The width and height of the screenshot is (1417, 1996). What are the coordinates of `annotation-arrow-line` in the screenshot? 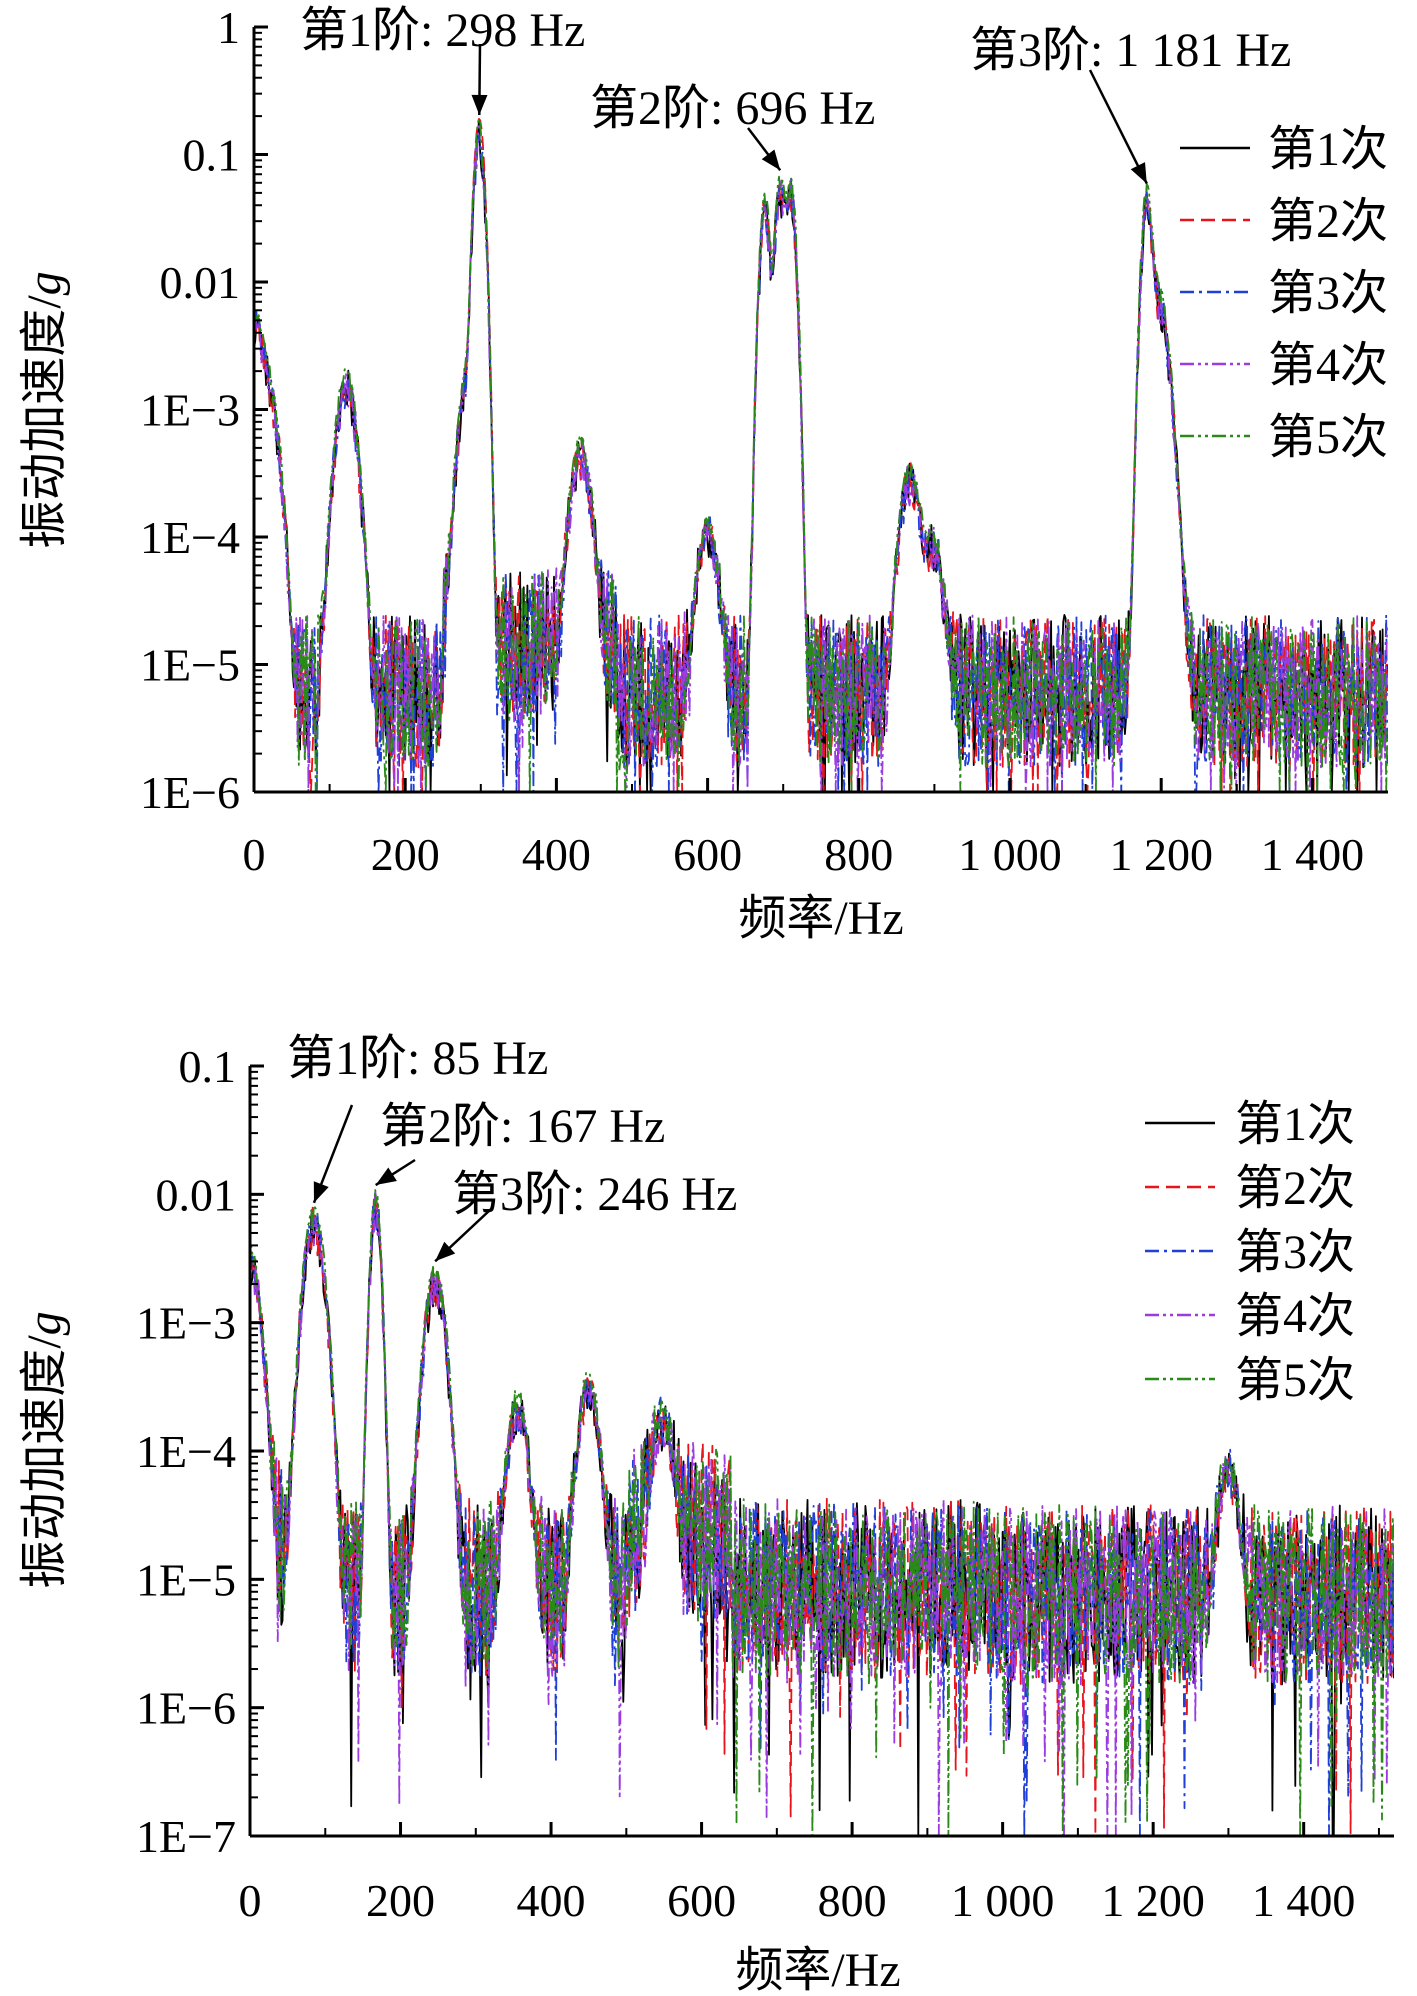 It's located at (1118, 127).